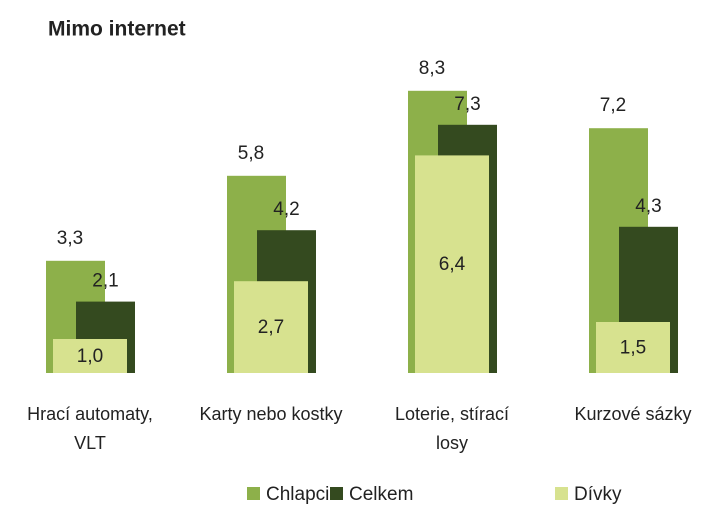  I want to click on value-label: 1,5, so click(633, 348).